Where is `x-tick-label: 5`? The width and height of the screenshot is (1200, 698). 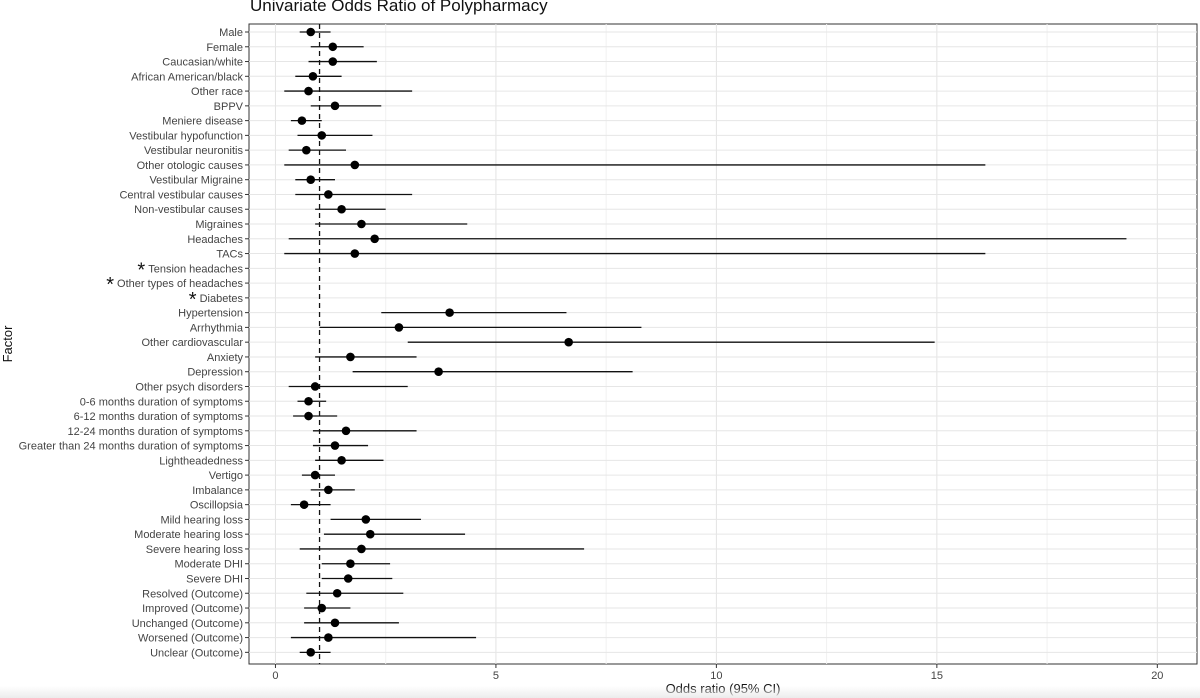 x-tick-label: 5 is located at coordinates (496, 676).